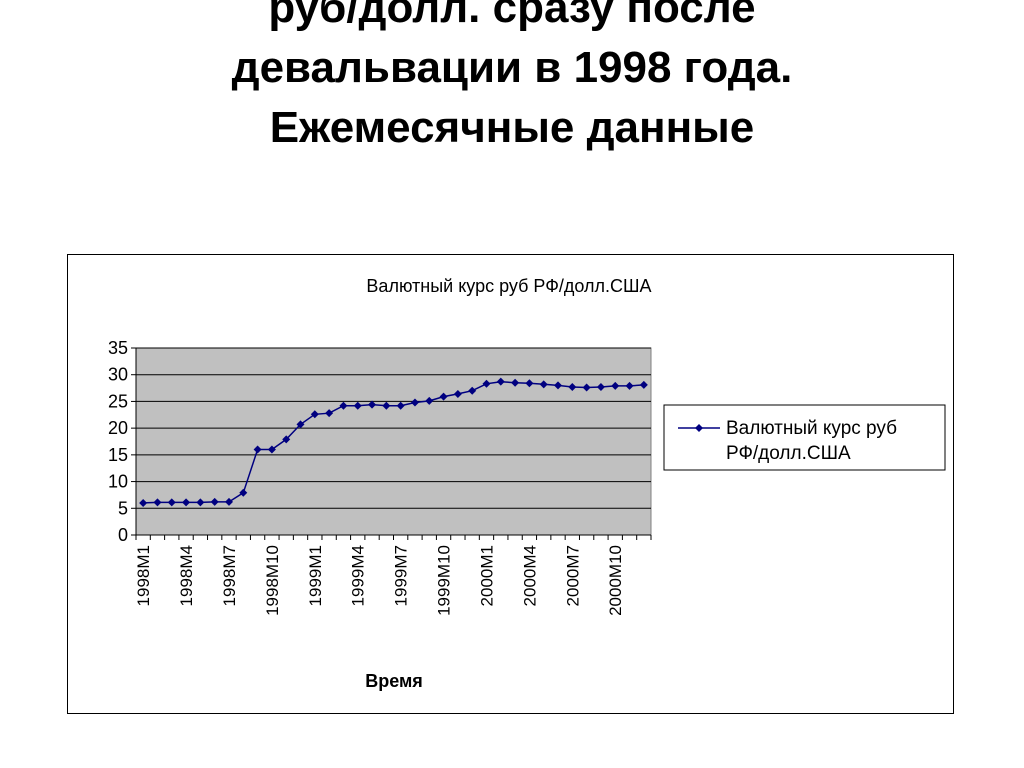  I want to click on legend-box, so click(804, 437).